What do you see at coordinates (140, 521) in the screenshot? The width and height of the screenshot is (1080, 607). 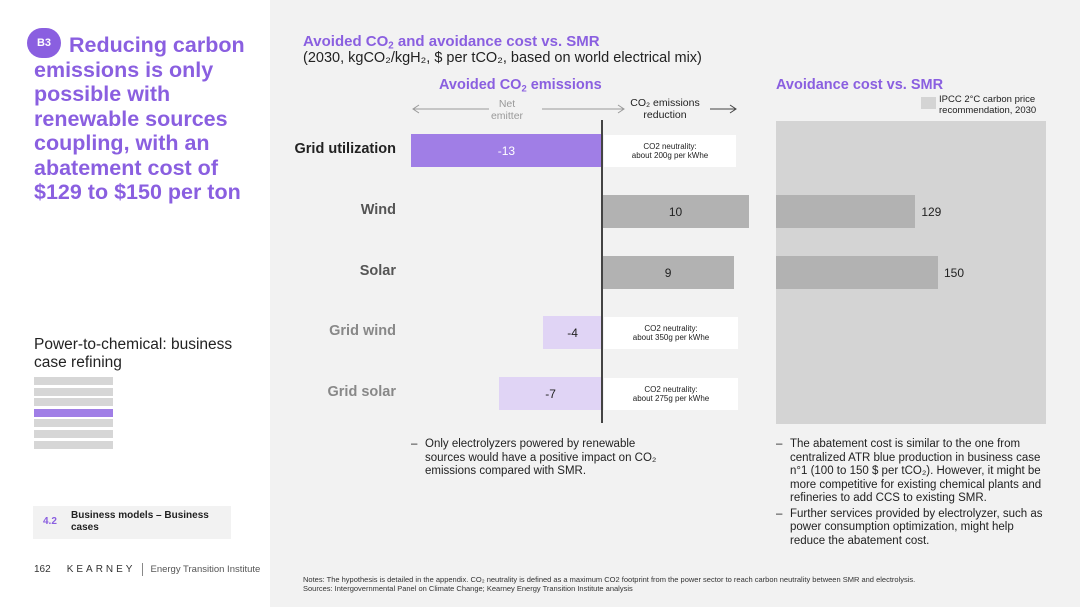 I see `chapter-label: Business models – Business cases` at bounding box center [140, 521].